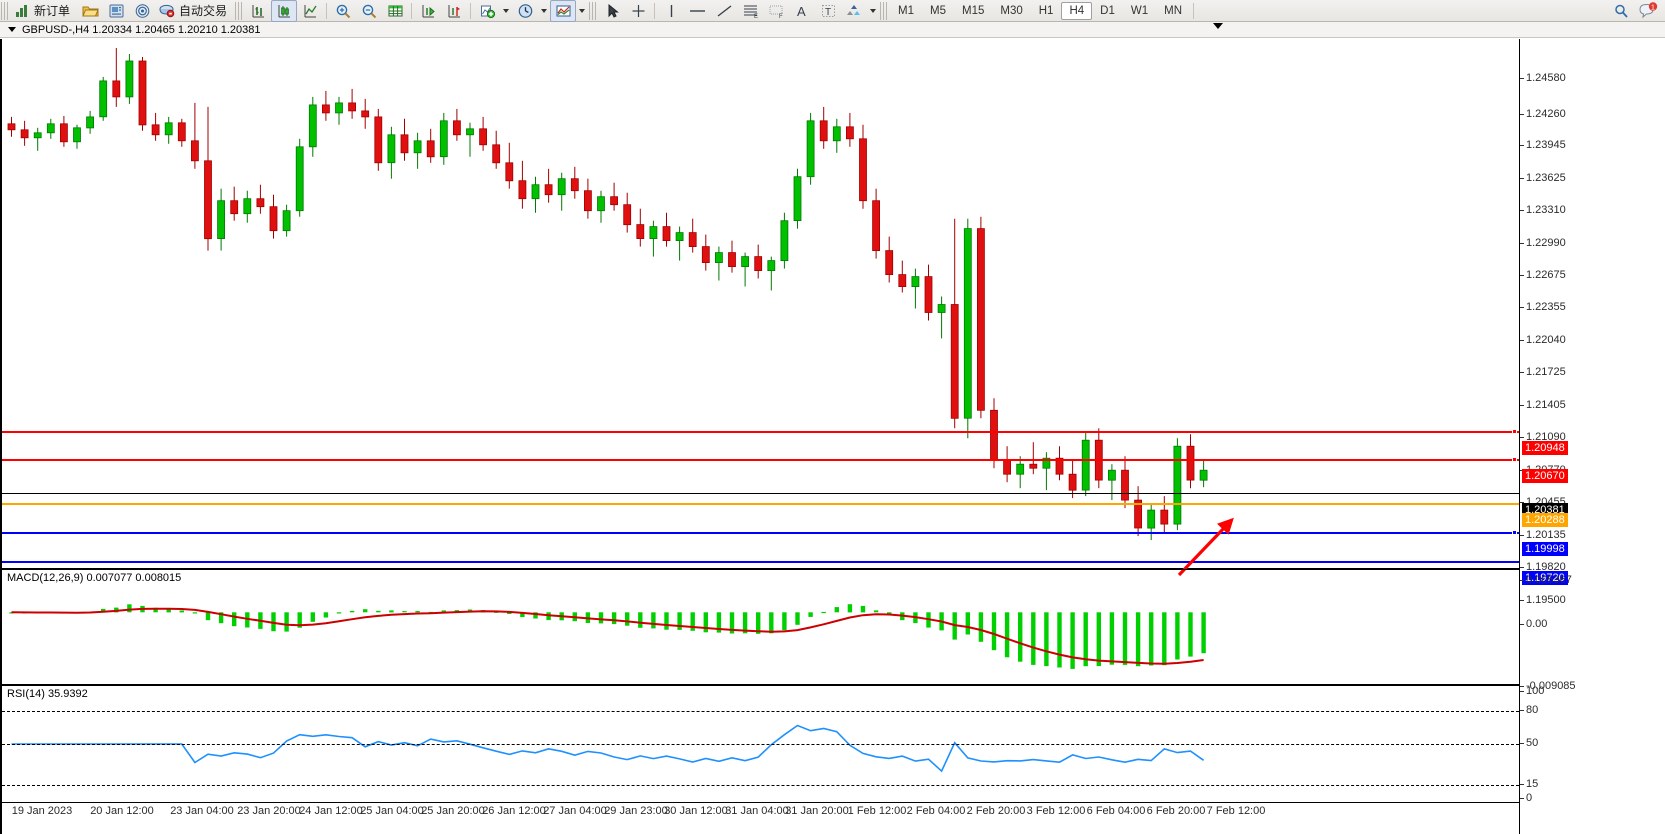 The width and height of the screenshot is (1665, 834). Describe the element at coordinates (1546, 340) in the screenshot. I see `price-tick-label: 1.22040` at that location.